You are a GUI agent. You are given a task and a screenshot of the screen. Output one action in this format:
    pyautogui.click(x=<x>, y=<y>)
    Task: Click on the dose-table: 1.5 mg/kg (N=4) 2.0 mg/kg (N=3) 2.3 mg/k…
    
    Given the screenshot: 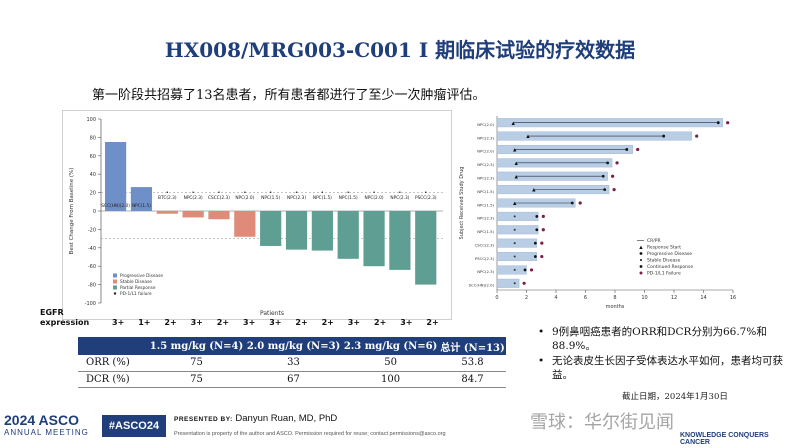 What is the action you would take?
    pyautogui.click(x=292, y=362)
    